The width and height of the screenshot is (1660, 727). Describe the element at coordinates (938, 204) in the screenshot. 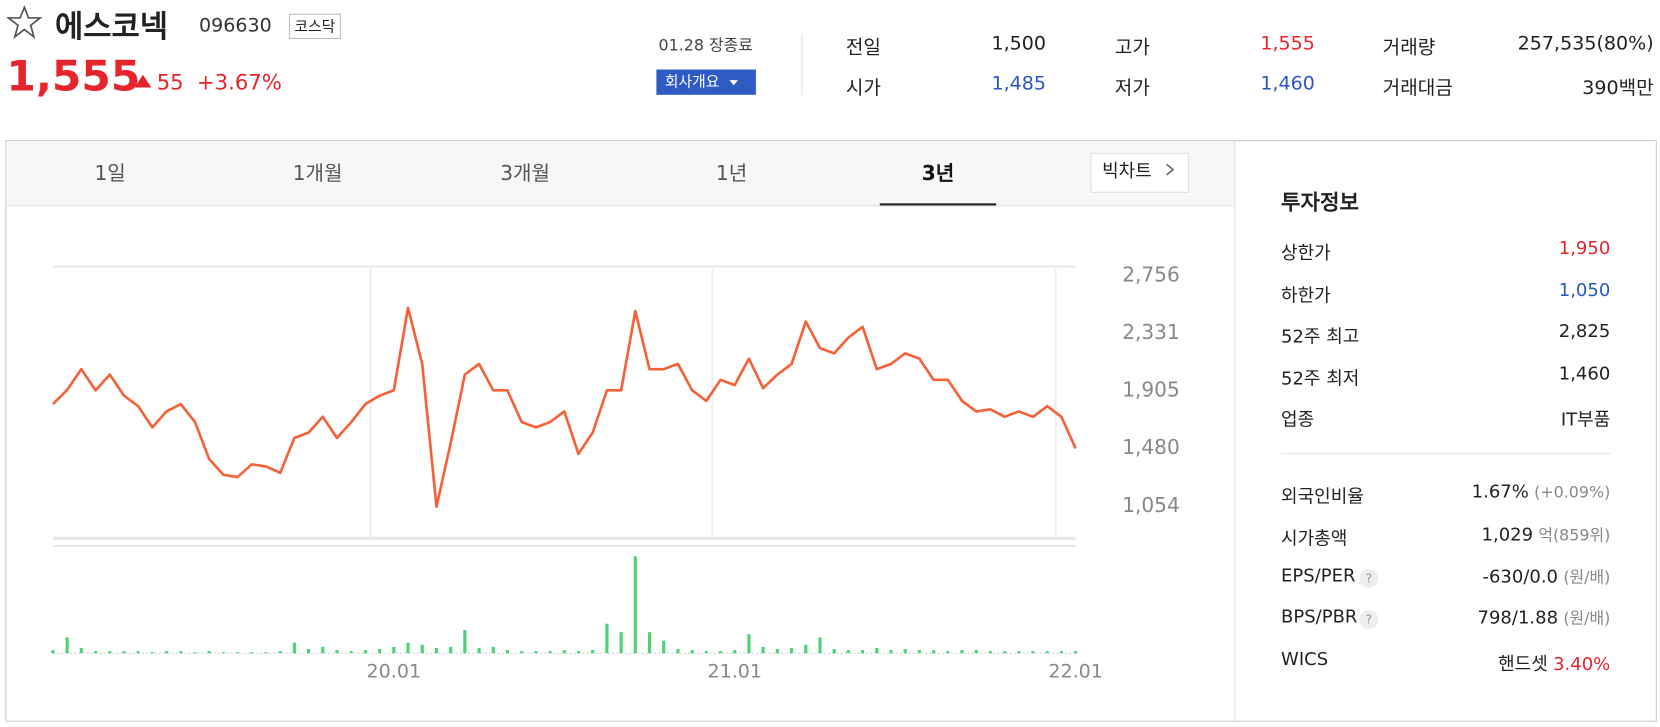

I see `tab-underline` at that location.